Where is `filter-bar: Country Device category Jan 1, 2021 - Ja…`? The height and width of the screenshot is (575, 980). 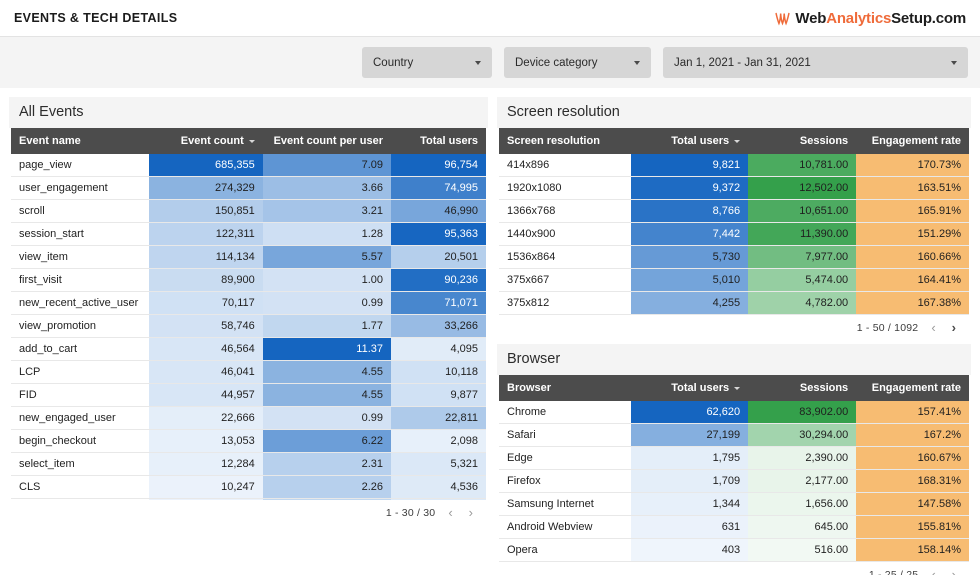 filter-bar: Country Device category Jan 1, 2021 - Ja… is located at coordinates (490, 62).